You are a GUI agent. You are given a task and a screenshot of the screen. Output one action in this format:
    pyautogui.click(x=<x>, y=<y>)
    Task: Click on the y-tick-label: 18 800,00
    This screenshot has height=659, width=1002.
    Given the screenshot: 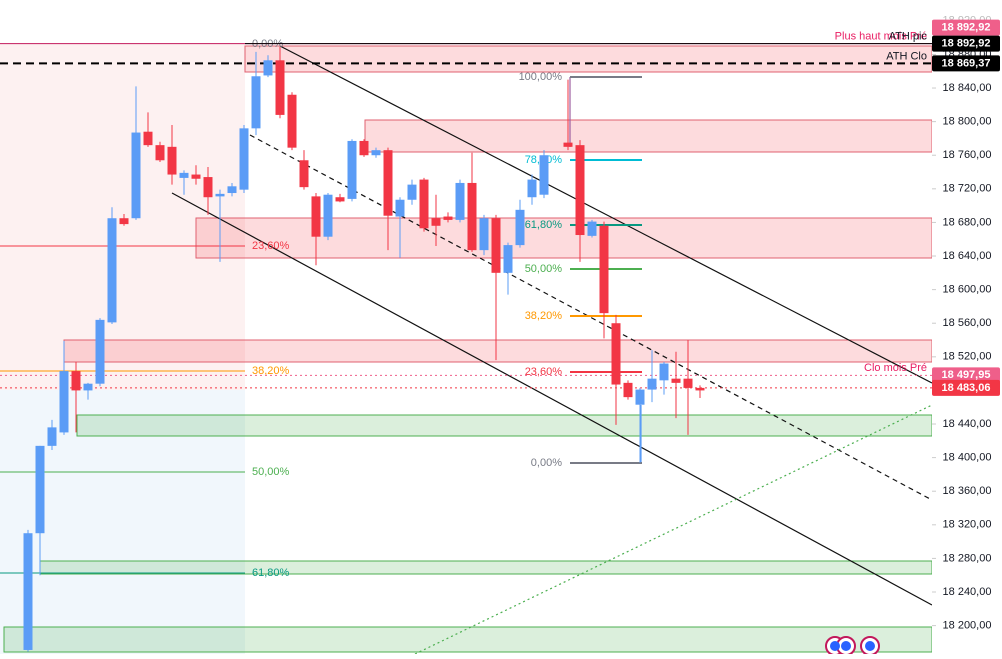 What is the action you would take?
    pyautogui.click(x=967, y=122)
    